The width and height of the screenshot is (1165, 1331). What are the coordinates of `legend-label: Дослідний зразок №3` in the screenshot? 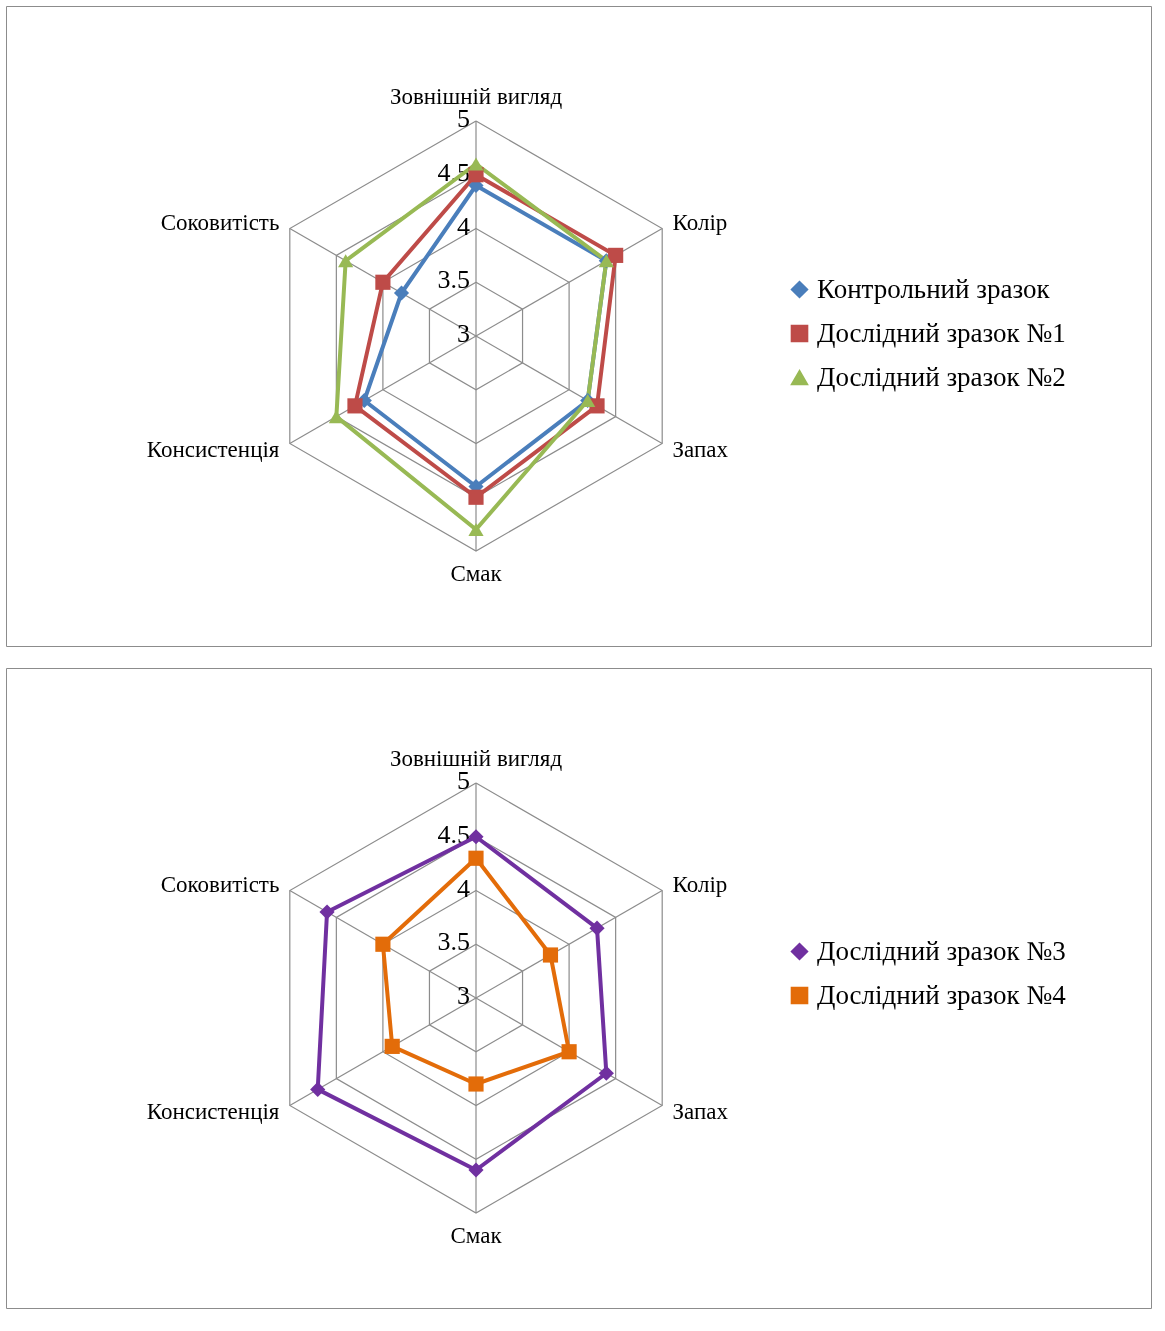 It's located at (941, 950).